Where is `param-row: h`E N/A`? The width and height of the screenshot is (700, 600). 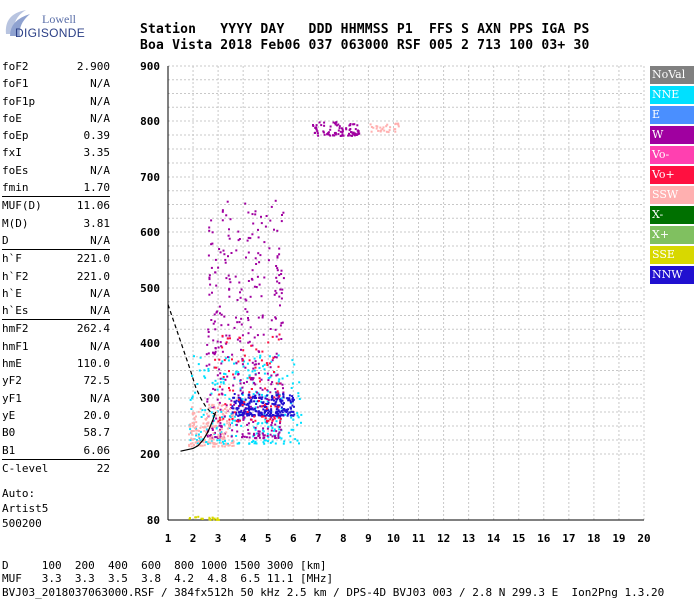 param-row: h`E N/A is located at coordinates (56, 293).